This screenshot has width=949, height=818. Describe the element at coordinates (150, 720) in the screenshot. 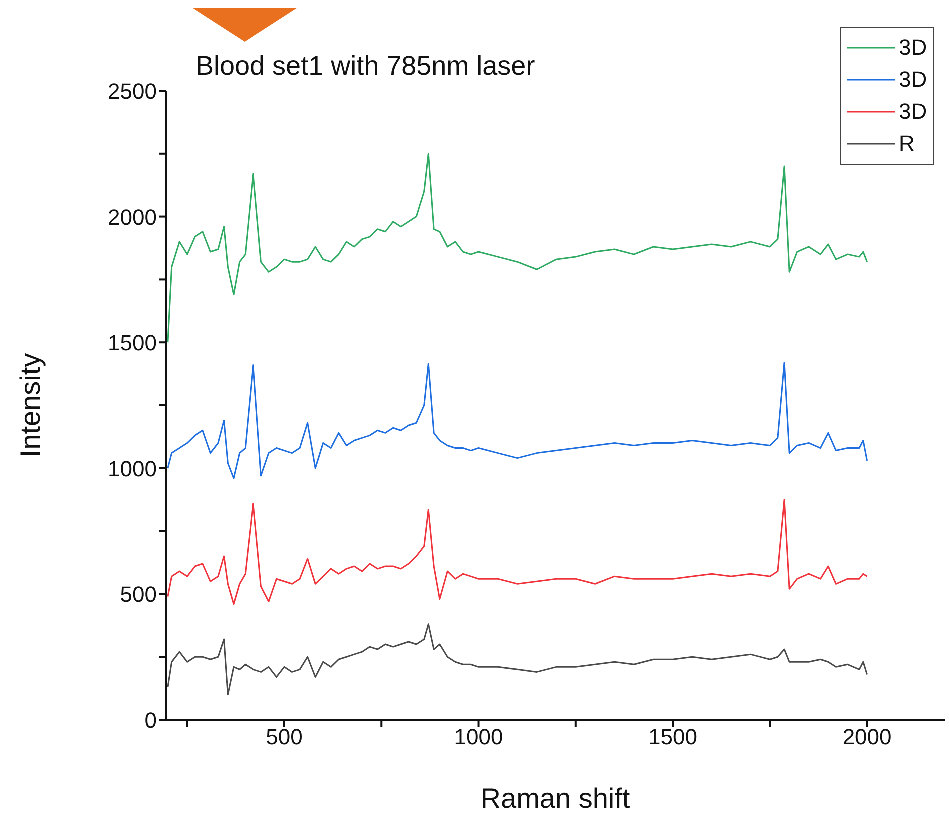

I see `y-tick-label: 0` at that location.